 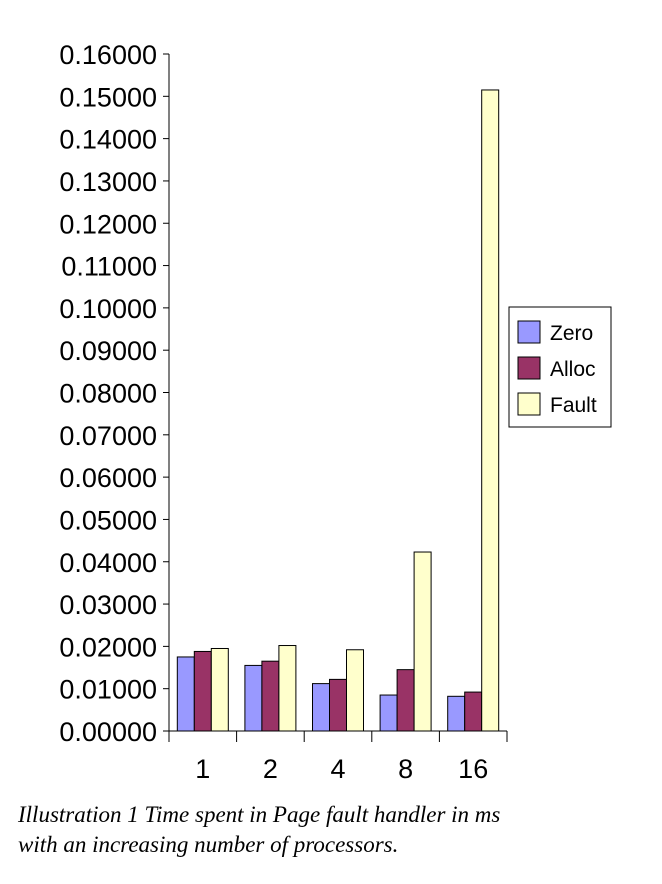 I want to click on caption-line-2: with an increasing number of processors., so click(x=208, y=844).